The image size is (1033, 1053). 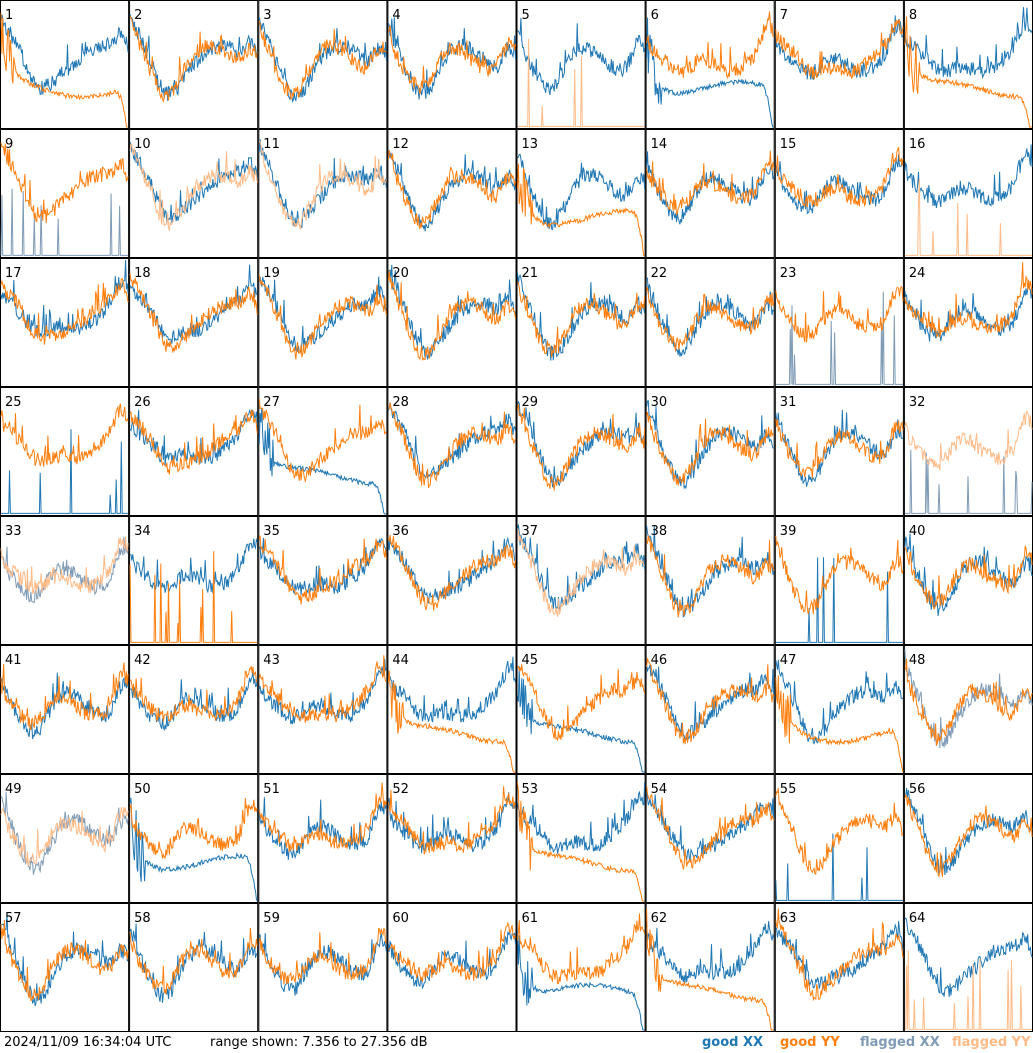 I want to click on panel-label: 52, so click(x=400, y=789).